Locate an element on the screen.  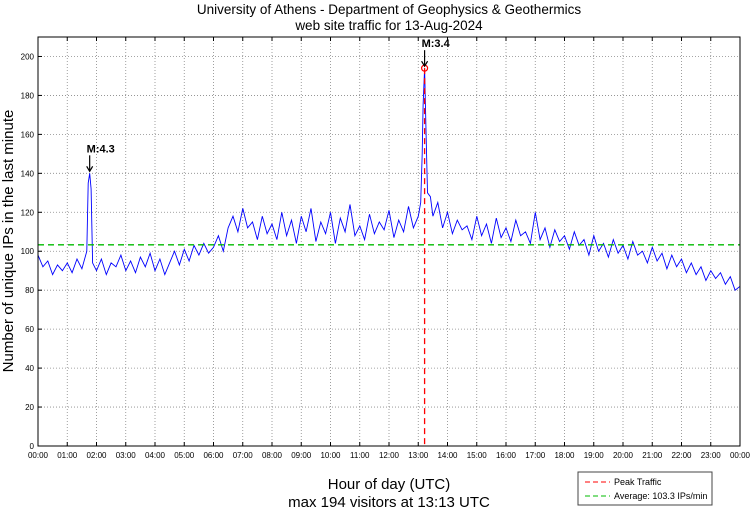
x-tick-label: 17:00 is located at coordinates (535, 455).